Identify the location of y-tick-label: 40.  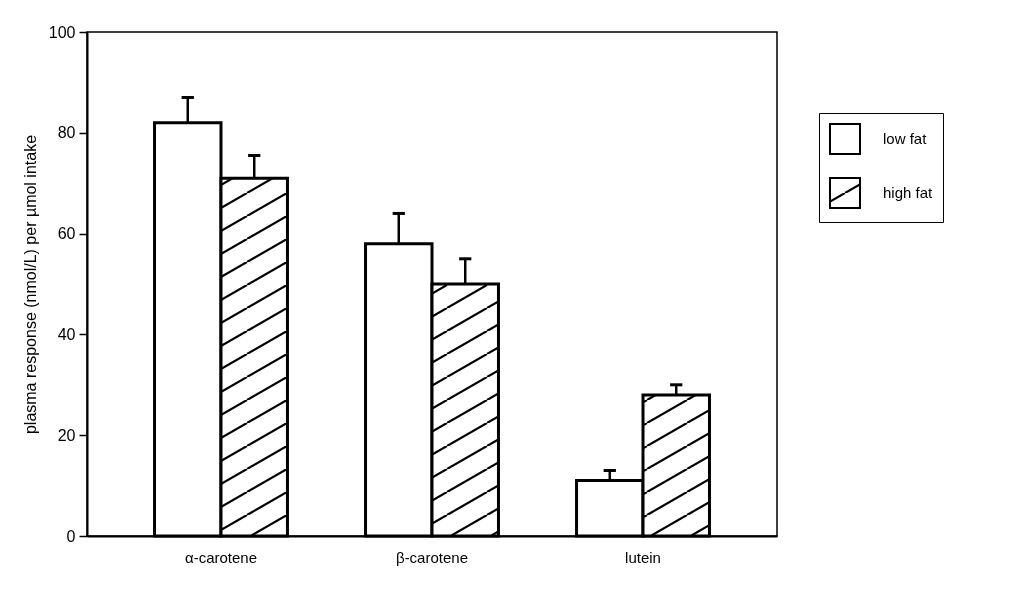
(66, 334).